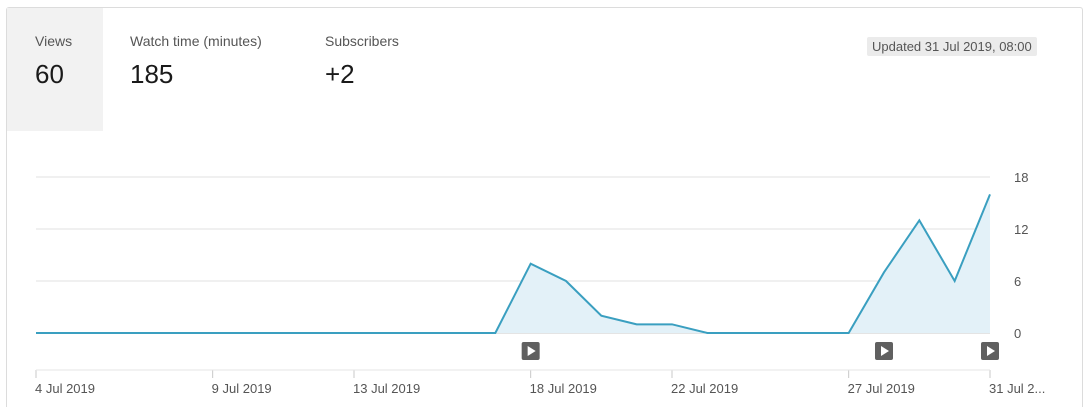 Image resolution: width=1090 pixels, height=407 pixels. What do you see at coordinates (49, 74) in the screenshot?
I see `metric-value: 60` at bounding box center [49, 74].